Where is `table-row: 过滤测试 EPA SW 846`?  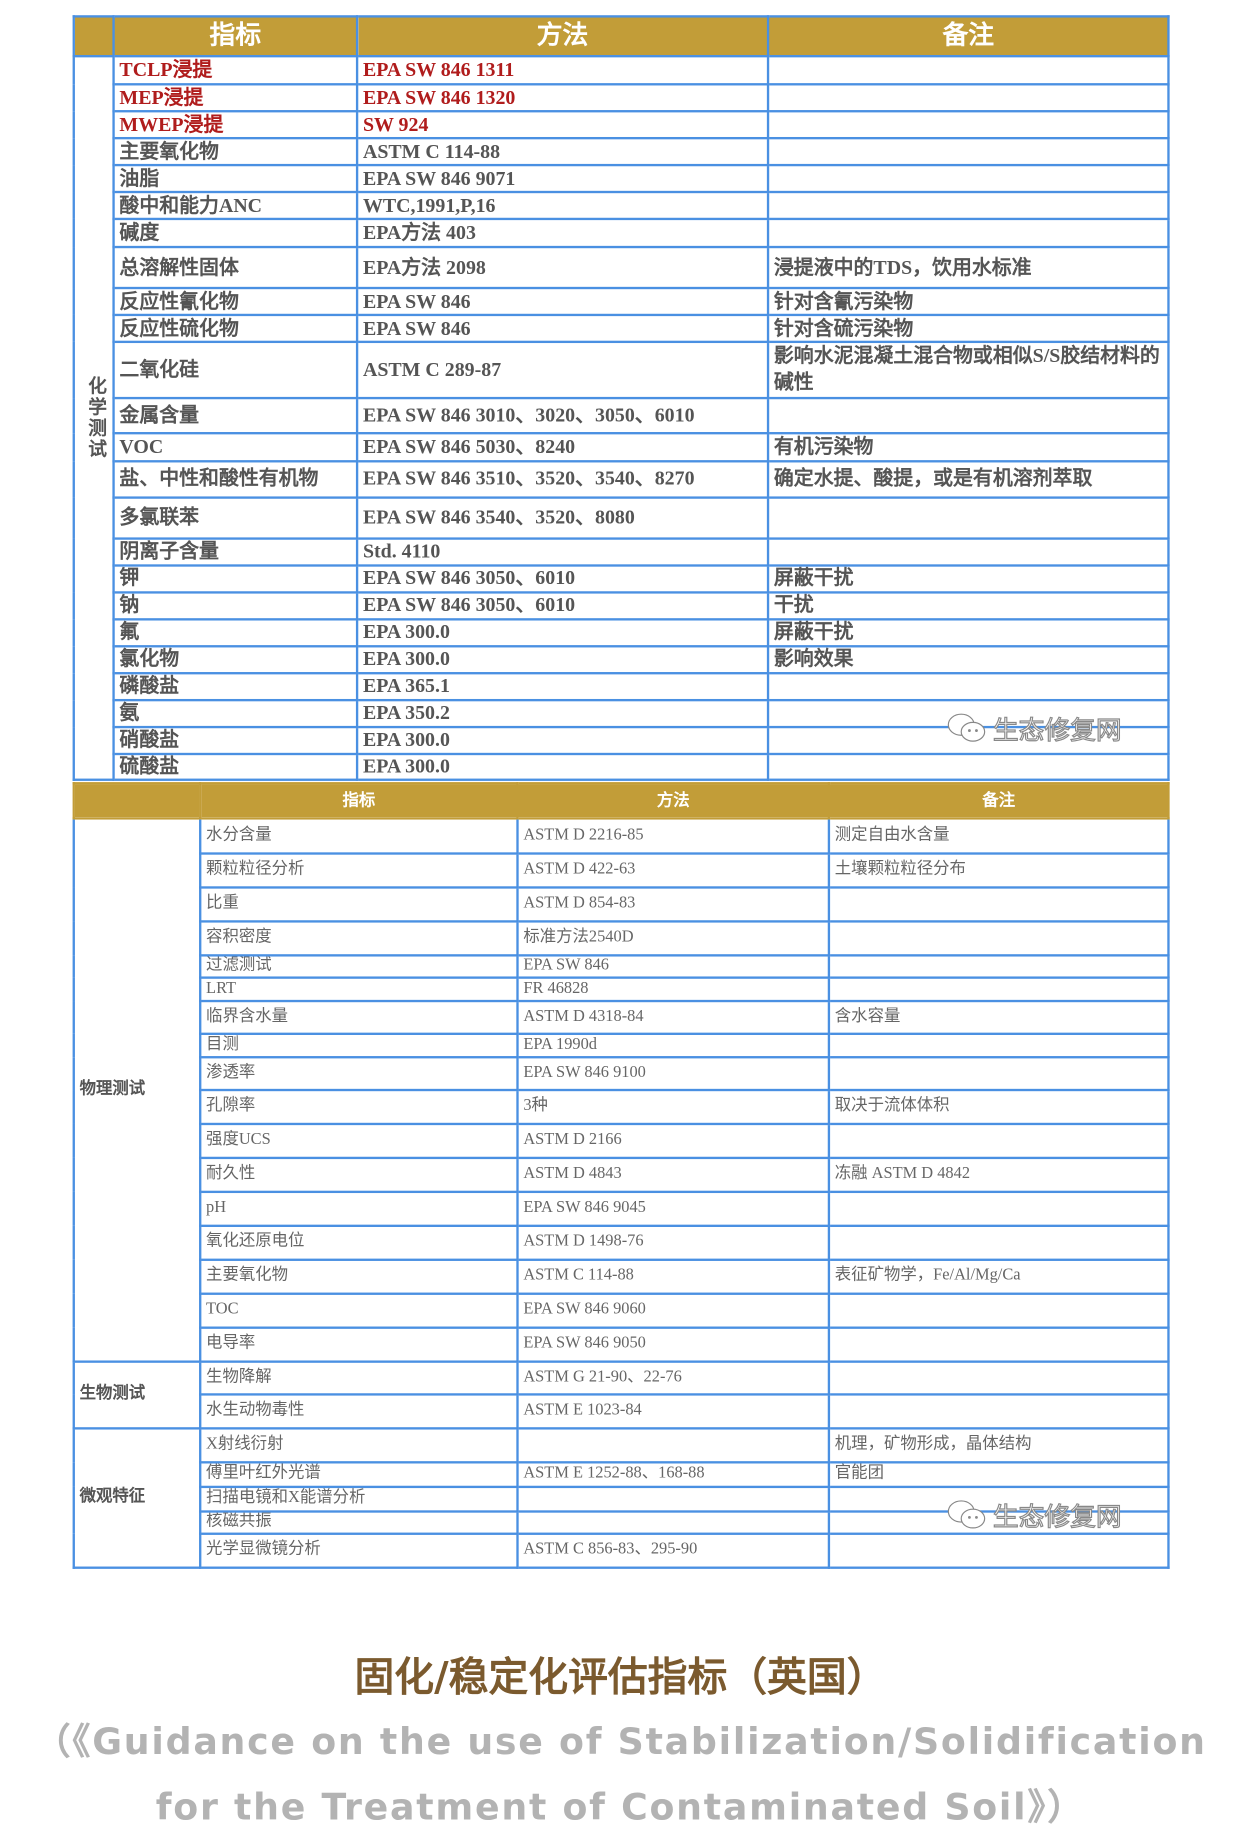
table-row: 过滤测试 EPA SW 846 is located at coordinates (622, 966).